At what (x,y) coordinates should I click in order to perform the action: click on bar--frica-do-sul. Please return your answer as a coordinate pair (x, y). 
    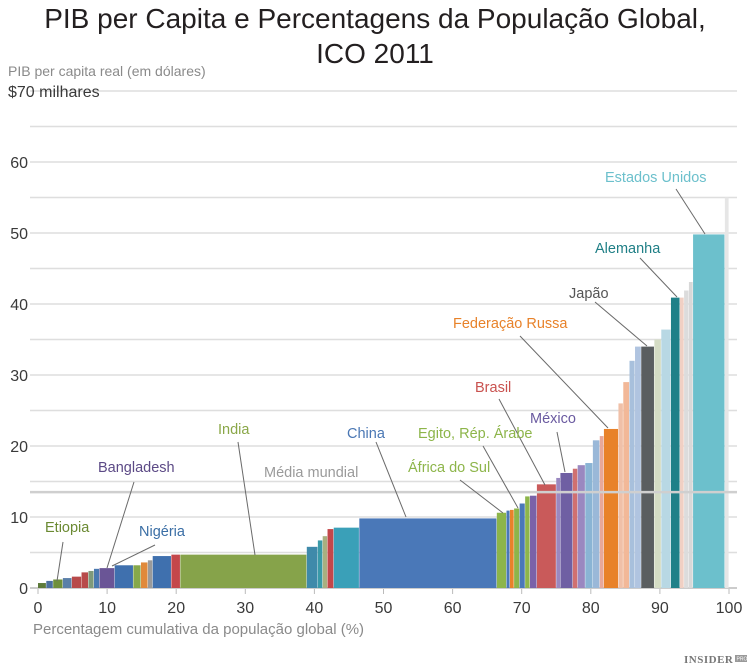
    Looking at the image, I should click on (501, 550).